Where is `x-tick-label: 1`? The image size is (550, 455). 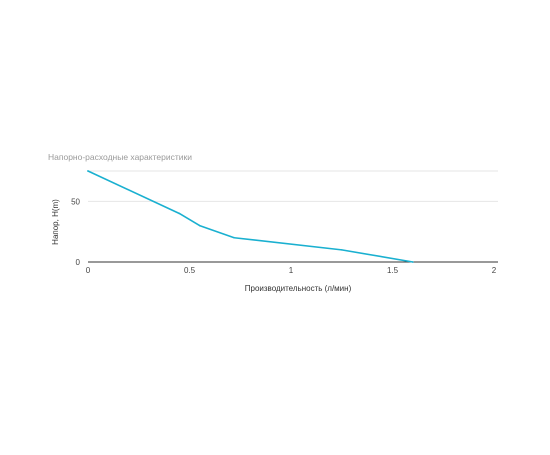
x-tick-label: 1 is located at coordinates (291, 270).